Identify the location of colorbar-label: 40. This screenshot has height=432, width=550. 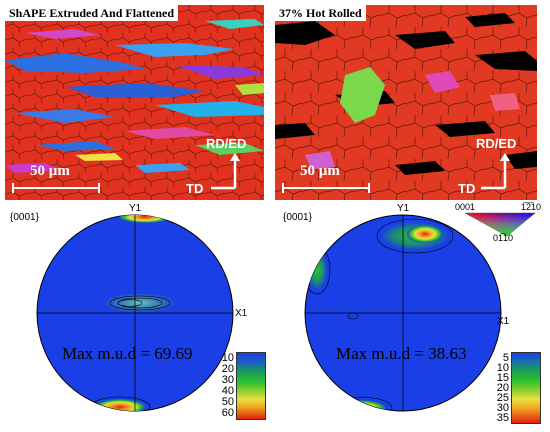
(227, 391).